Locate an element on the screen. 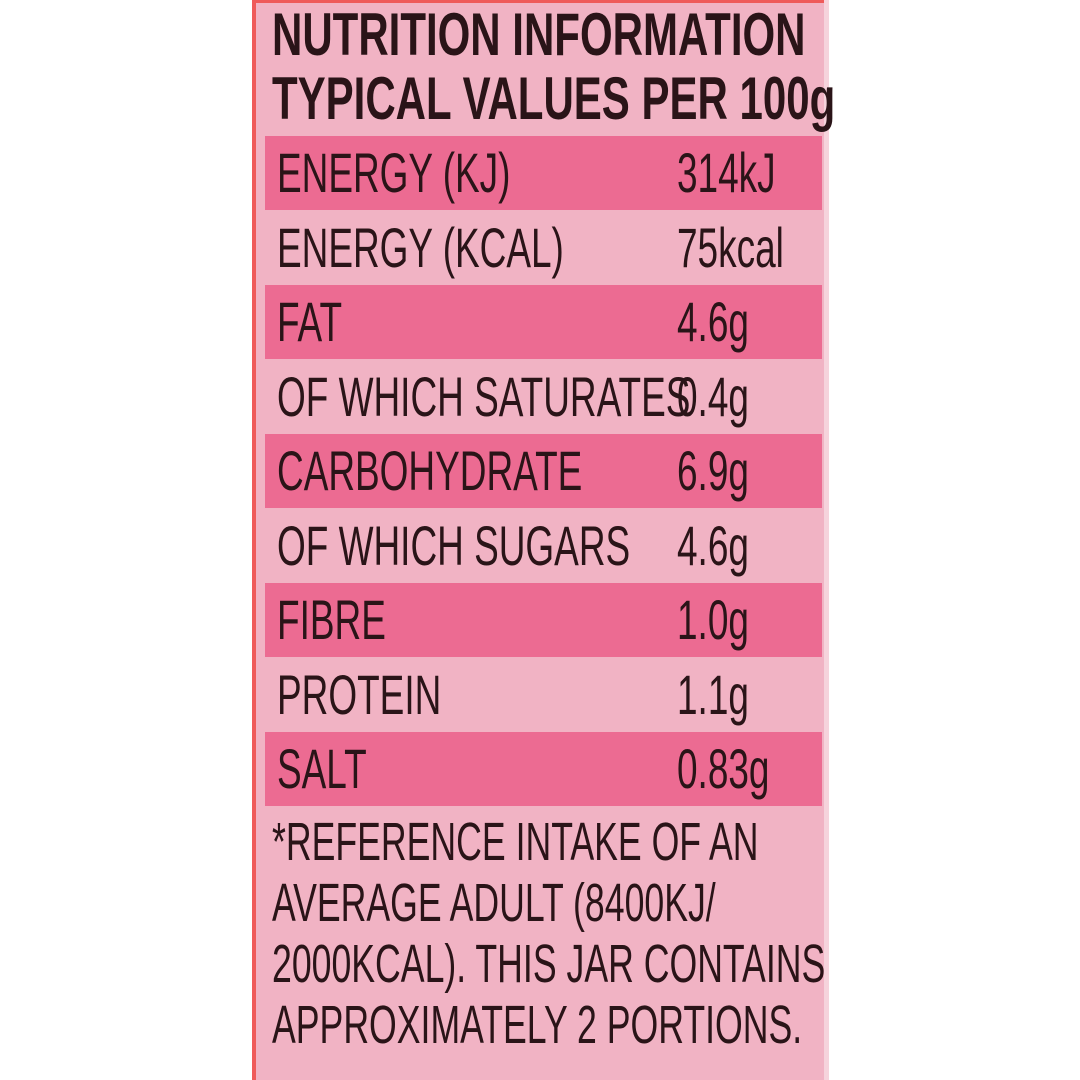  nutrition-row: ENERGY (KCAL) 75kcal is located at coordinates (543, 248).